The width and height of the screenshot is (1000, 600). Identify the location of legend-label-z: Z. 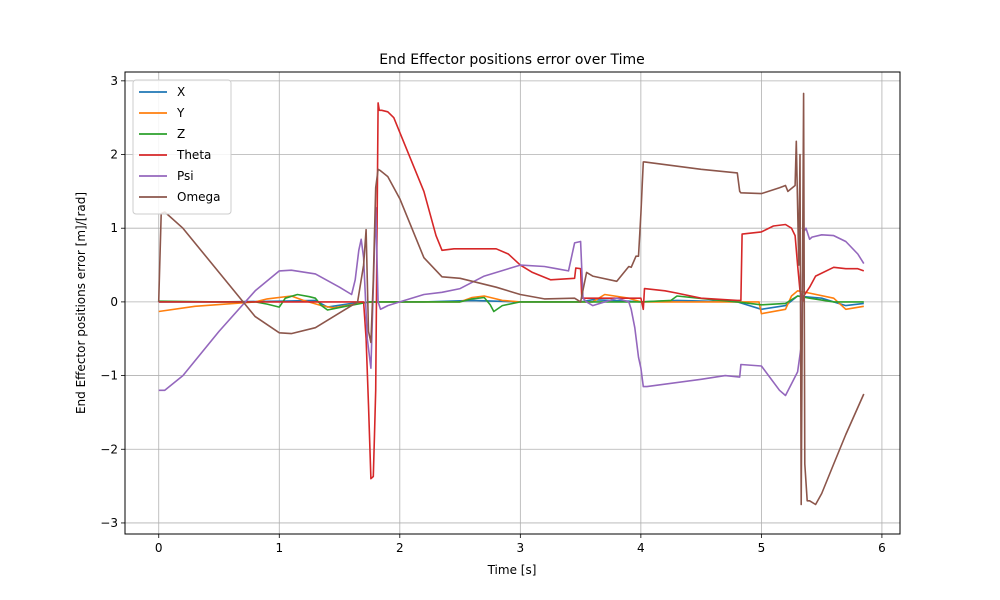
(181, 134).